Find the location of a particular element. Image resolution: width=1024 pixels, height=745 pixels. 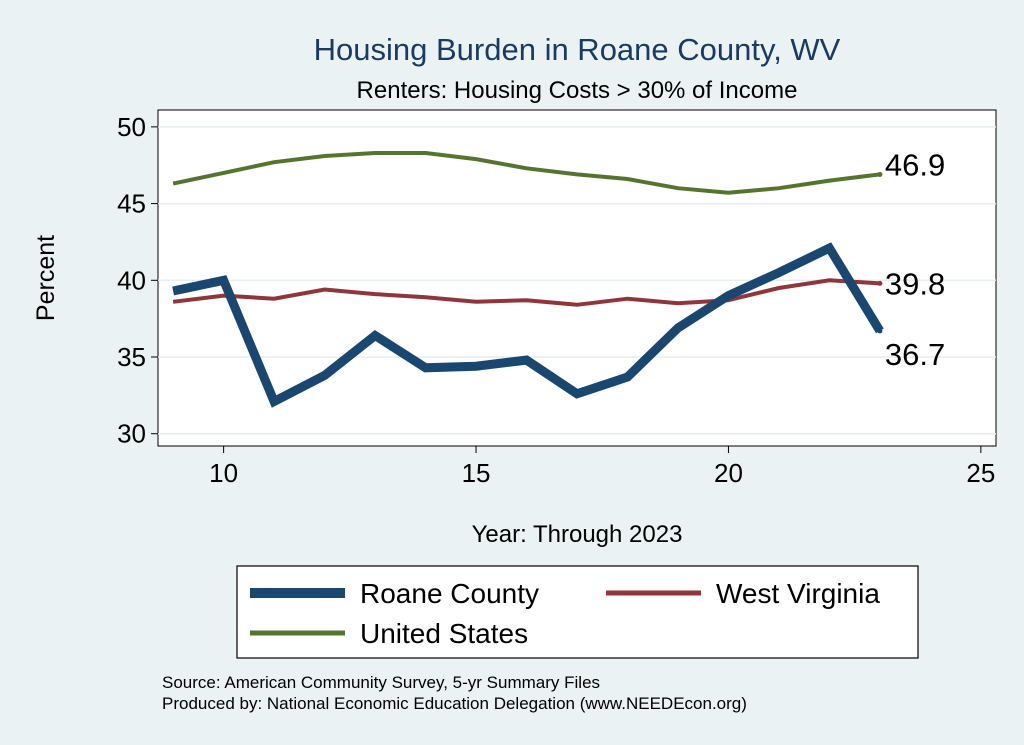

y-tick-label-40: 40 is located at coordinates (131, 280).